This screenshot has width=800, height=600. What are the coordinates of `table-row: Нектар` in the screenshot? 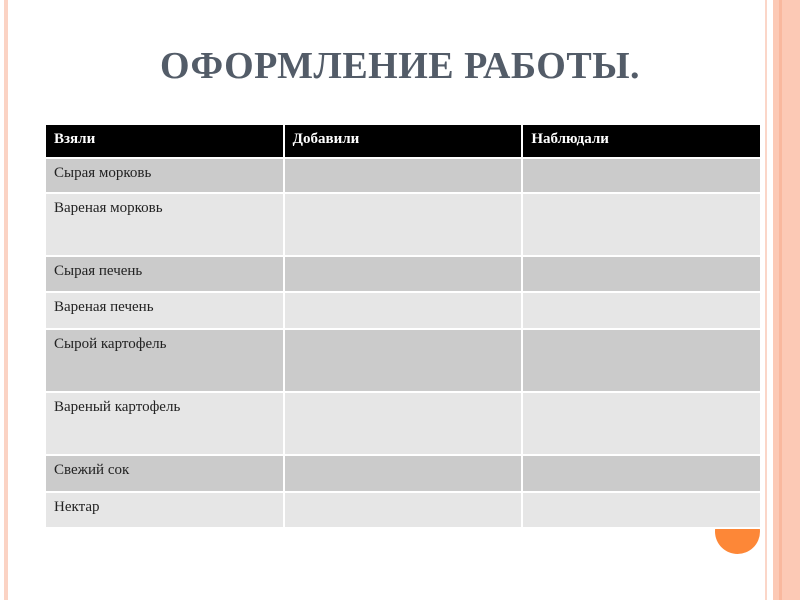 It's located at (403, 510).